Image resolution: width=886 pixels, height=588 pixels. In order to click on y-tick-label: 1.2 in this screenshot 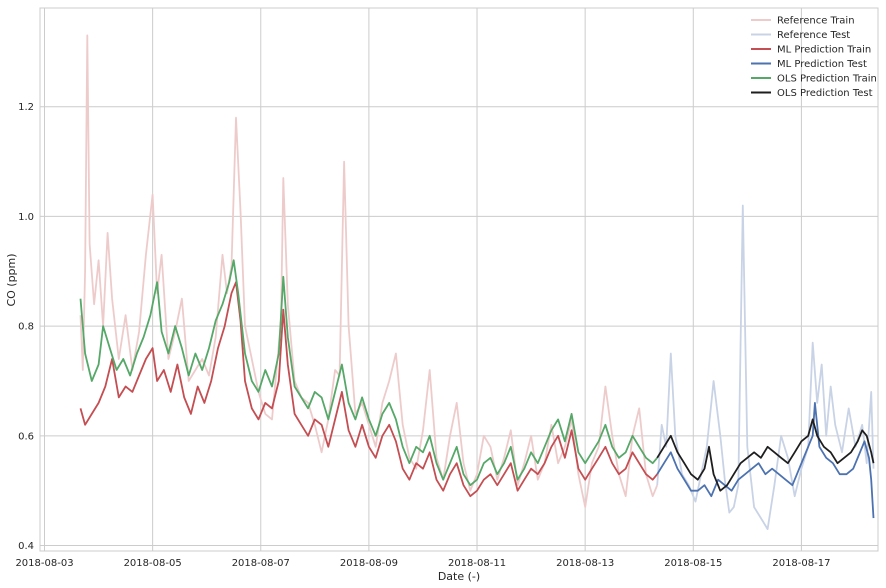, I will do `click(26, 107)`.